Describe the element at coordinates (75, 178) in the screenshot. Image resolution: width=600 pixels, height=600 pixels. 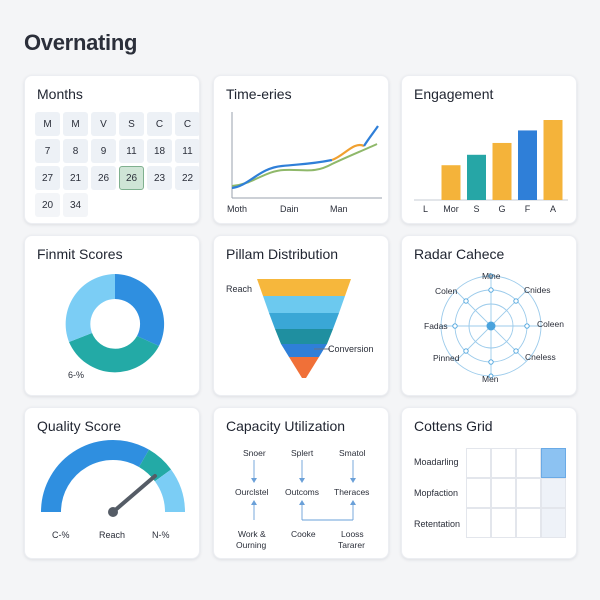
I see `calendar-cell: 21` at that location.